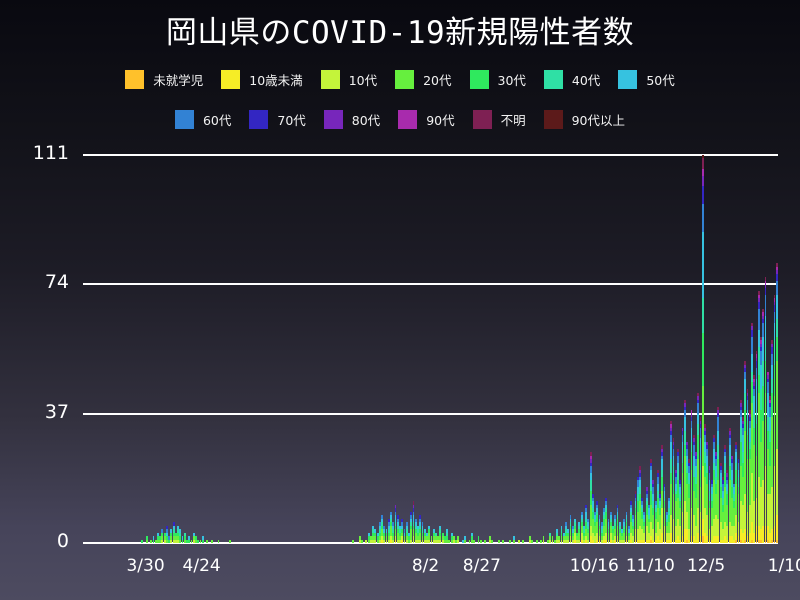 Image resolution: width=800 pixels, height=600 pixels. I want to click on legend-item-90代: 90代, so click(426, 119).